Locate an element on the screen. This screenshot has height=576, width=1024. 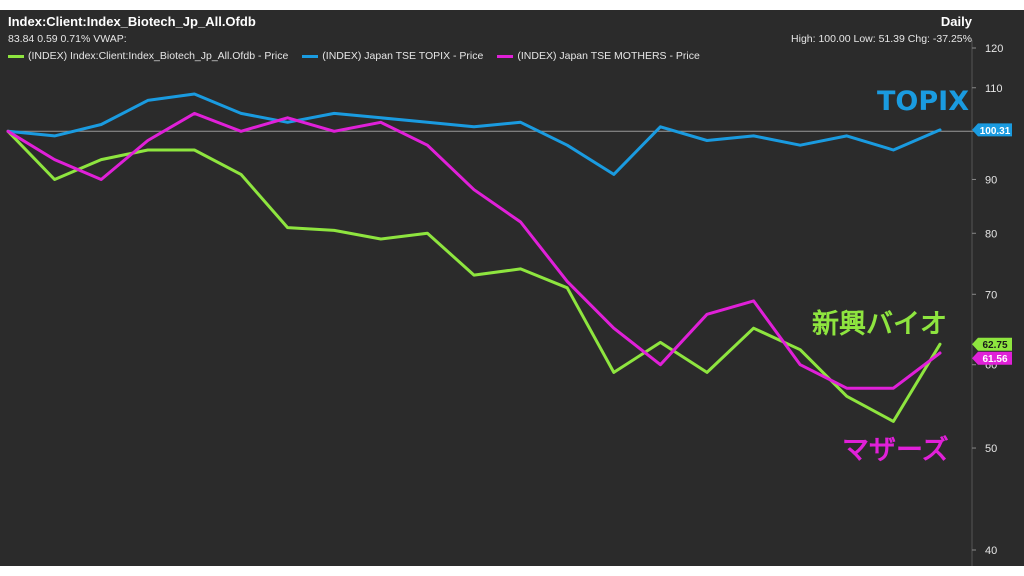
y-tick-label: 90 is located at coordinates (991, 180).